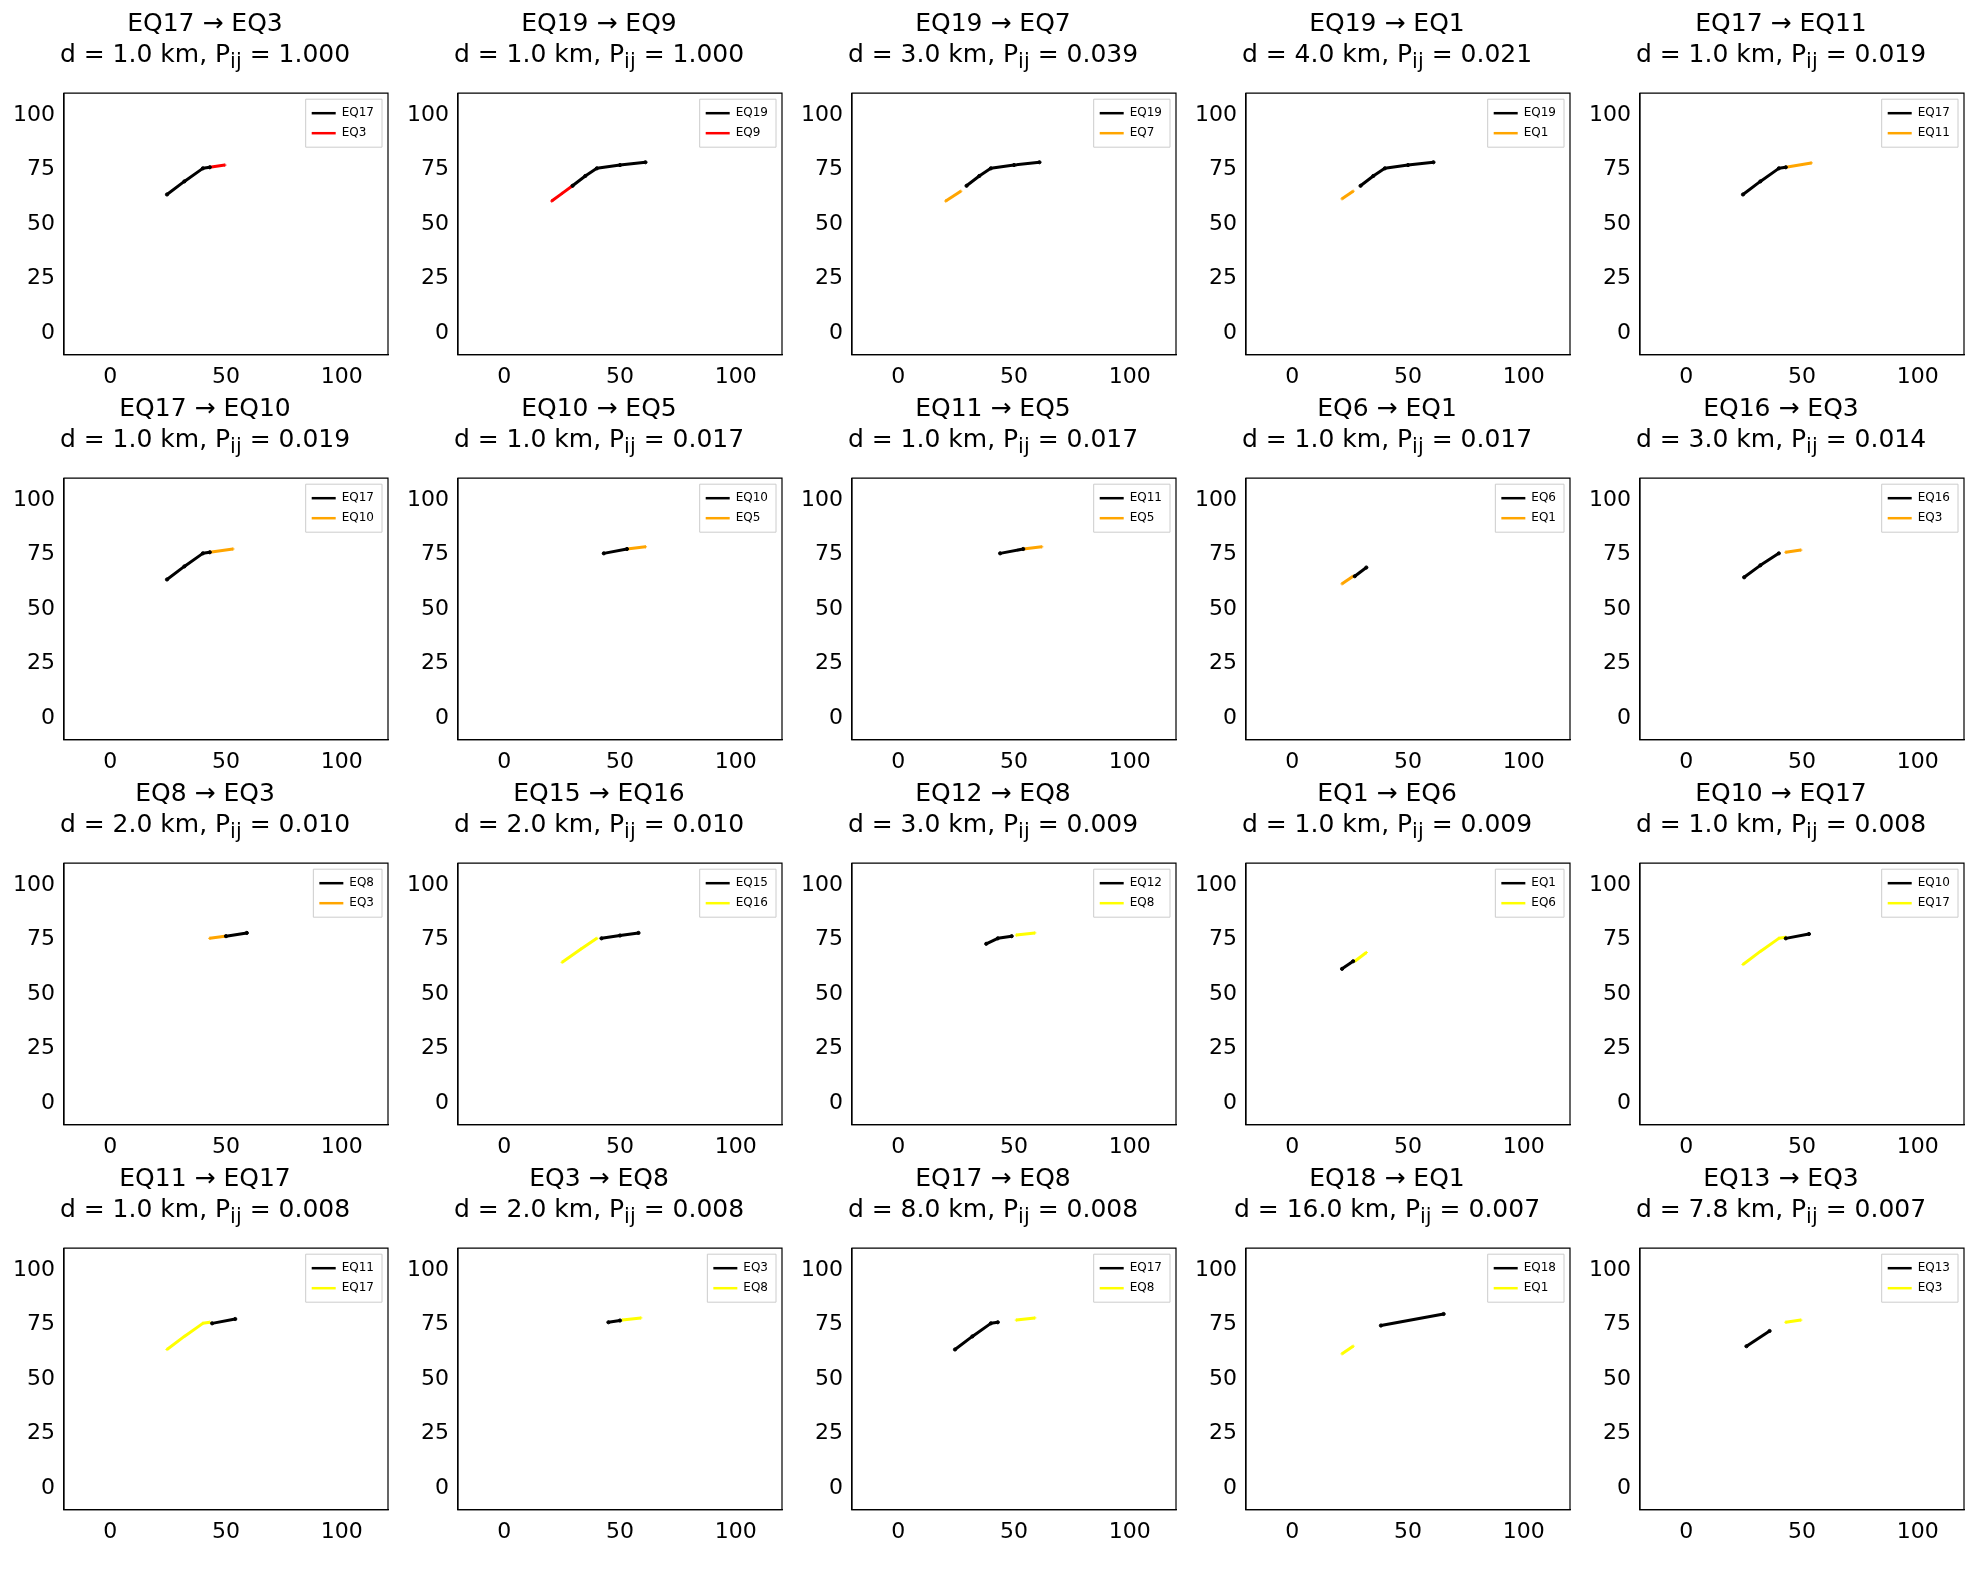 The width and height of the screenshot is (1984, 1585). I want to click on chart-subtitle: d = 7.8 km, P$_{ij}$ = 0.007, so click(1781, 1211).